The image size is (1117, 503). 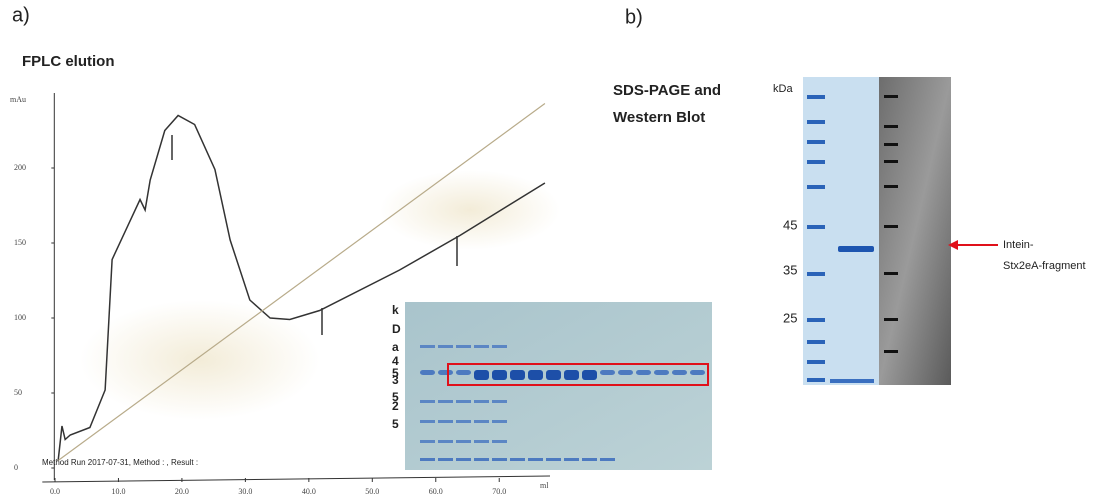 I want to click on x-tick-label: 30.0, so click(x=245, y=491).